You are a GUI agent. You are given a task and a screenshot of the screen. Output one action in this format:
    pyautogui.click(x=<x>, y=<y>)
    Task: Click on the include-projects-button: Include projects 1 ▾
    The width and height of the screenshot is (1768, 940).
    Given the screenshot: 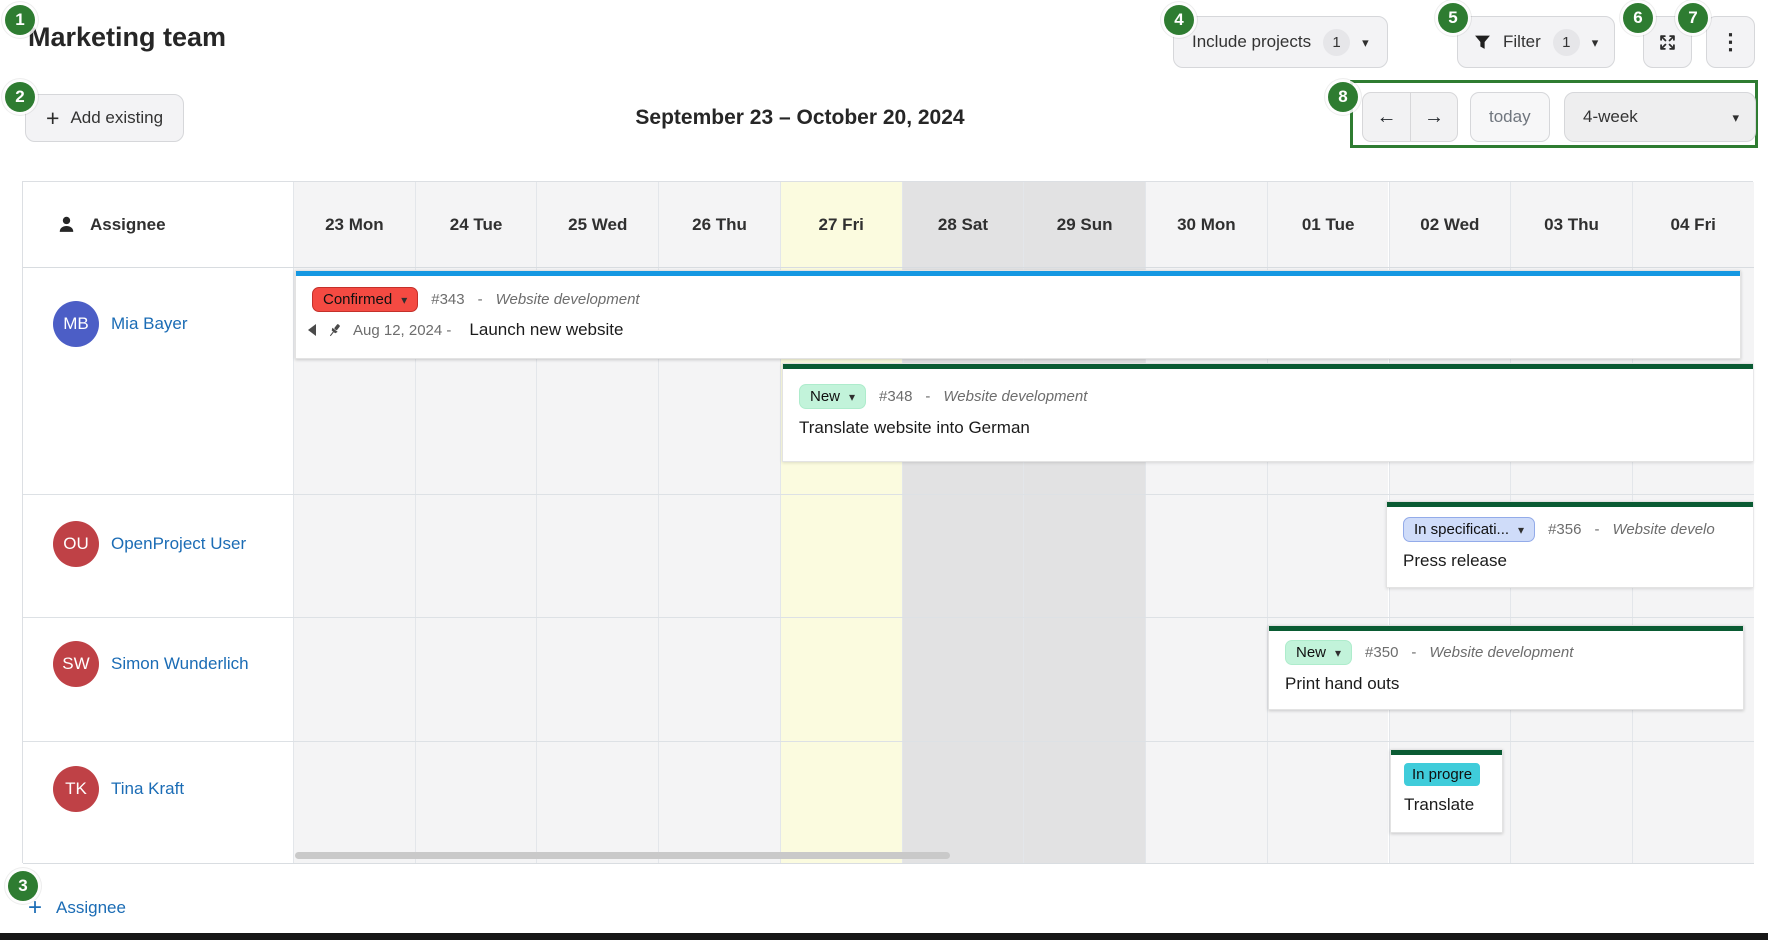 What is the action you would take?
    pyautogui.click(x=1280, y=42)
    